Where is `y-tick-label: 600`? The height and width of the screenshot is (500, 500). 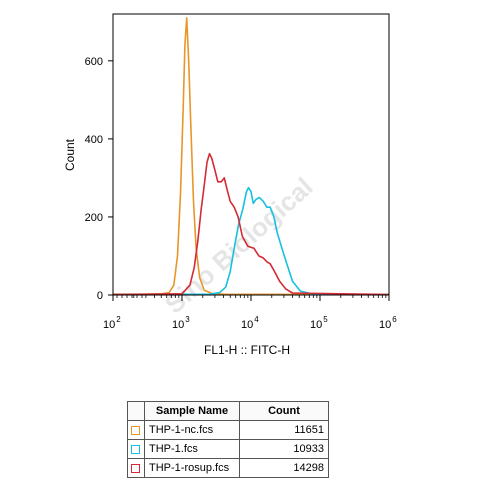
y-tick-label: 600 is located at coordinates (94, 62).